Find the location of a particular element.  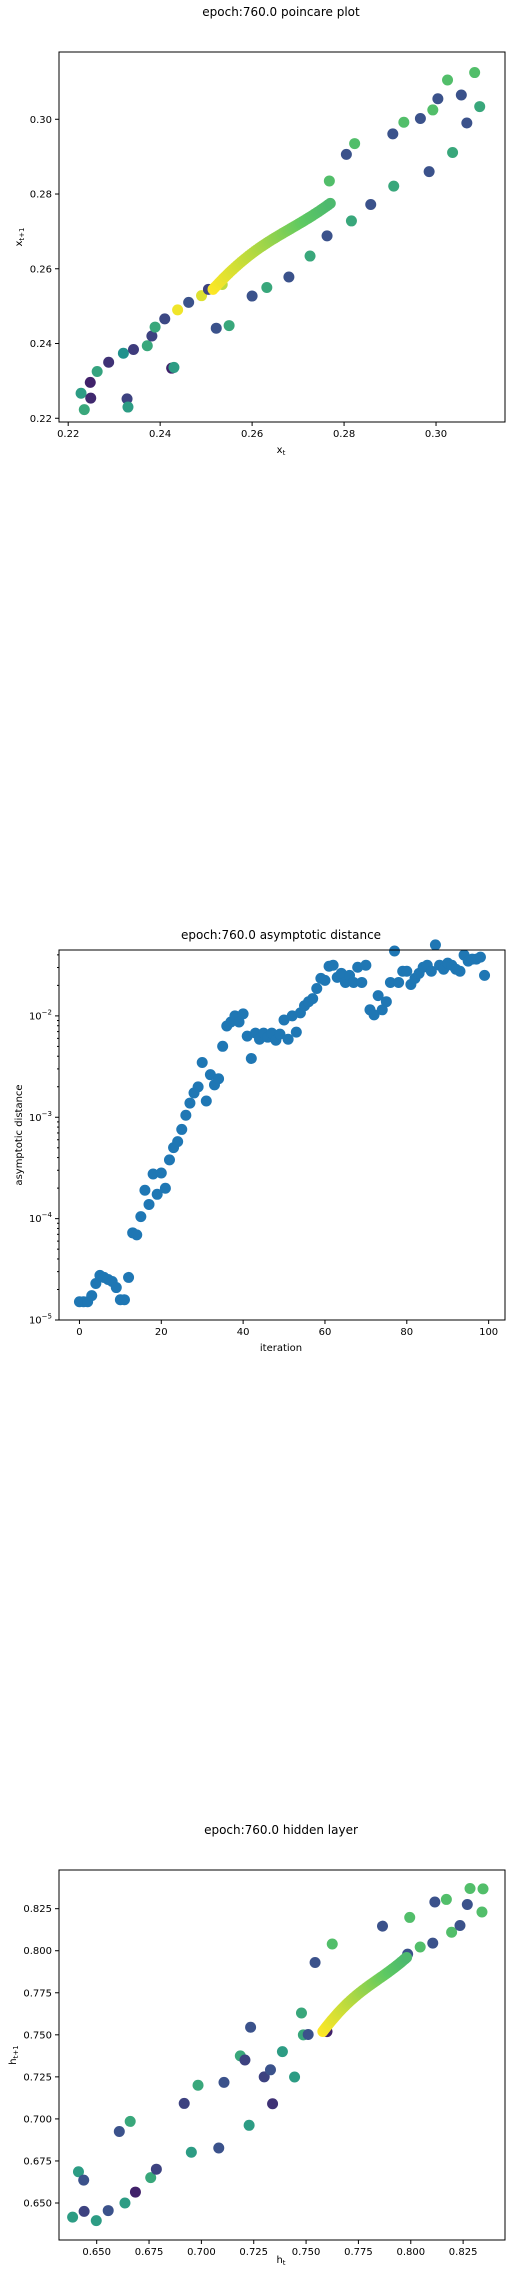

x-tick-label: 0 is located at coordinates (79, 1332).